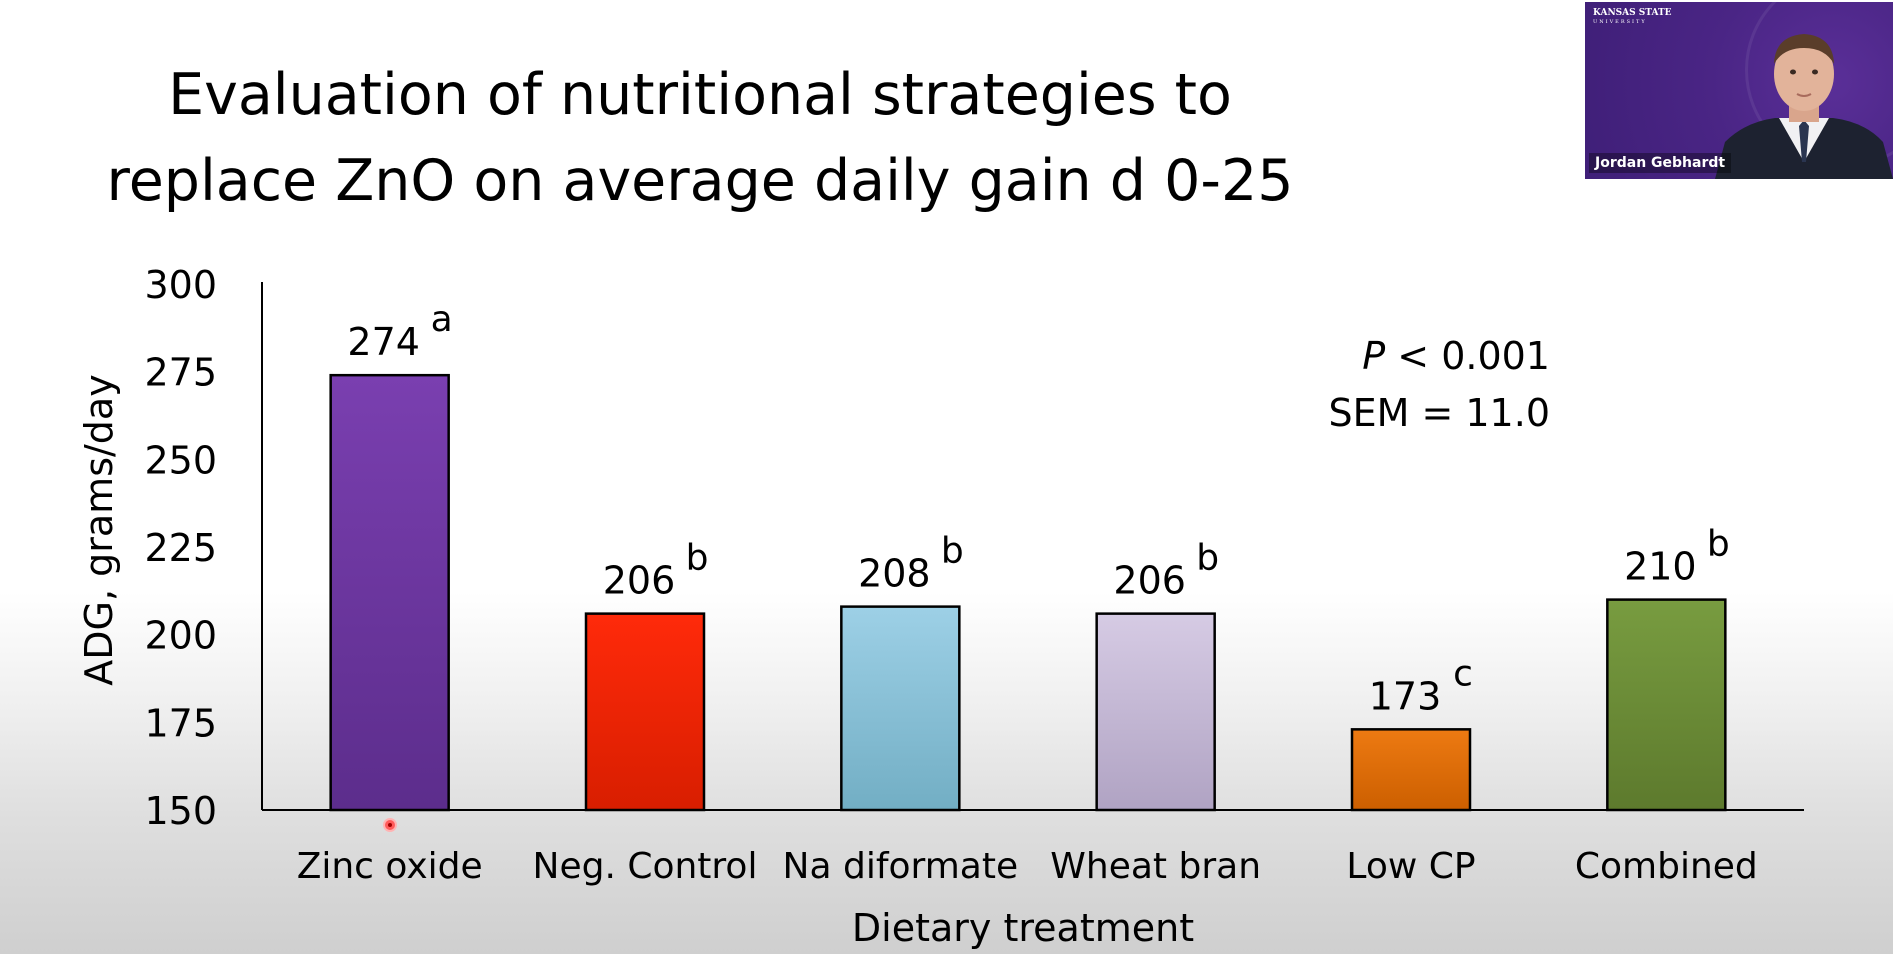 The image size is (1893, 954). What do you see at coordinates (700, 181) in the screenshot?
I see `slide-title-line-2: replace ZnO on average daily gain d 0-25` at bounding box center [700, 181].